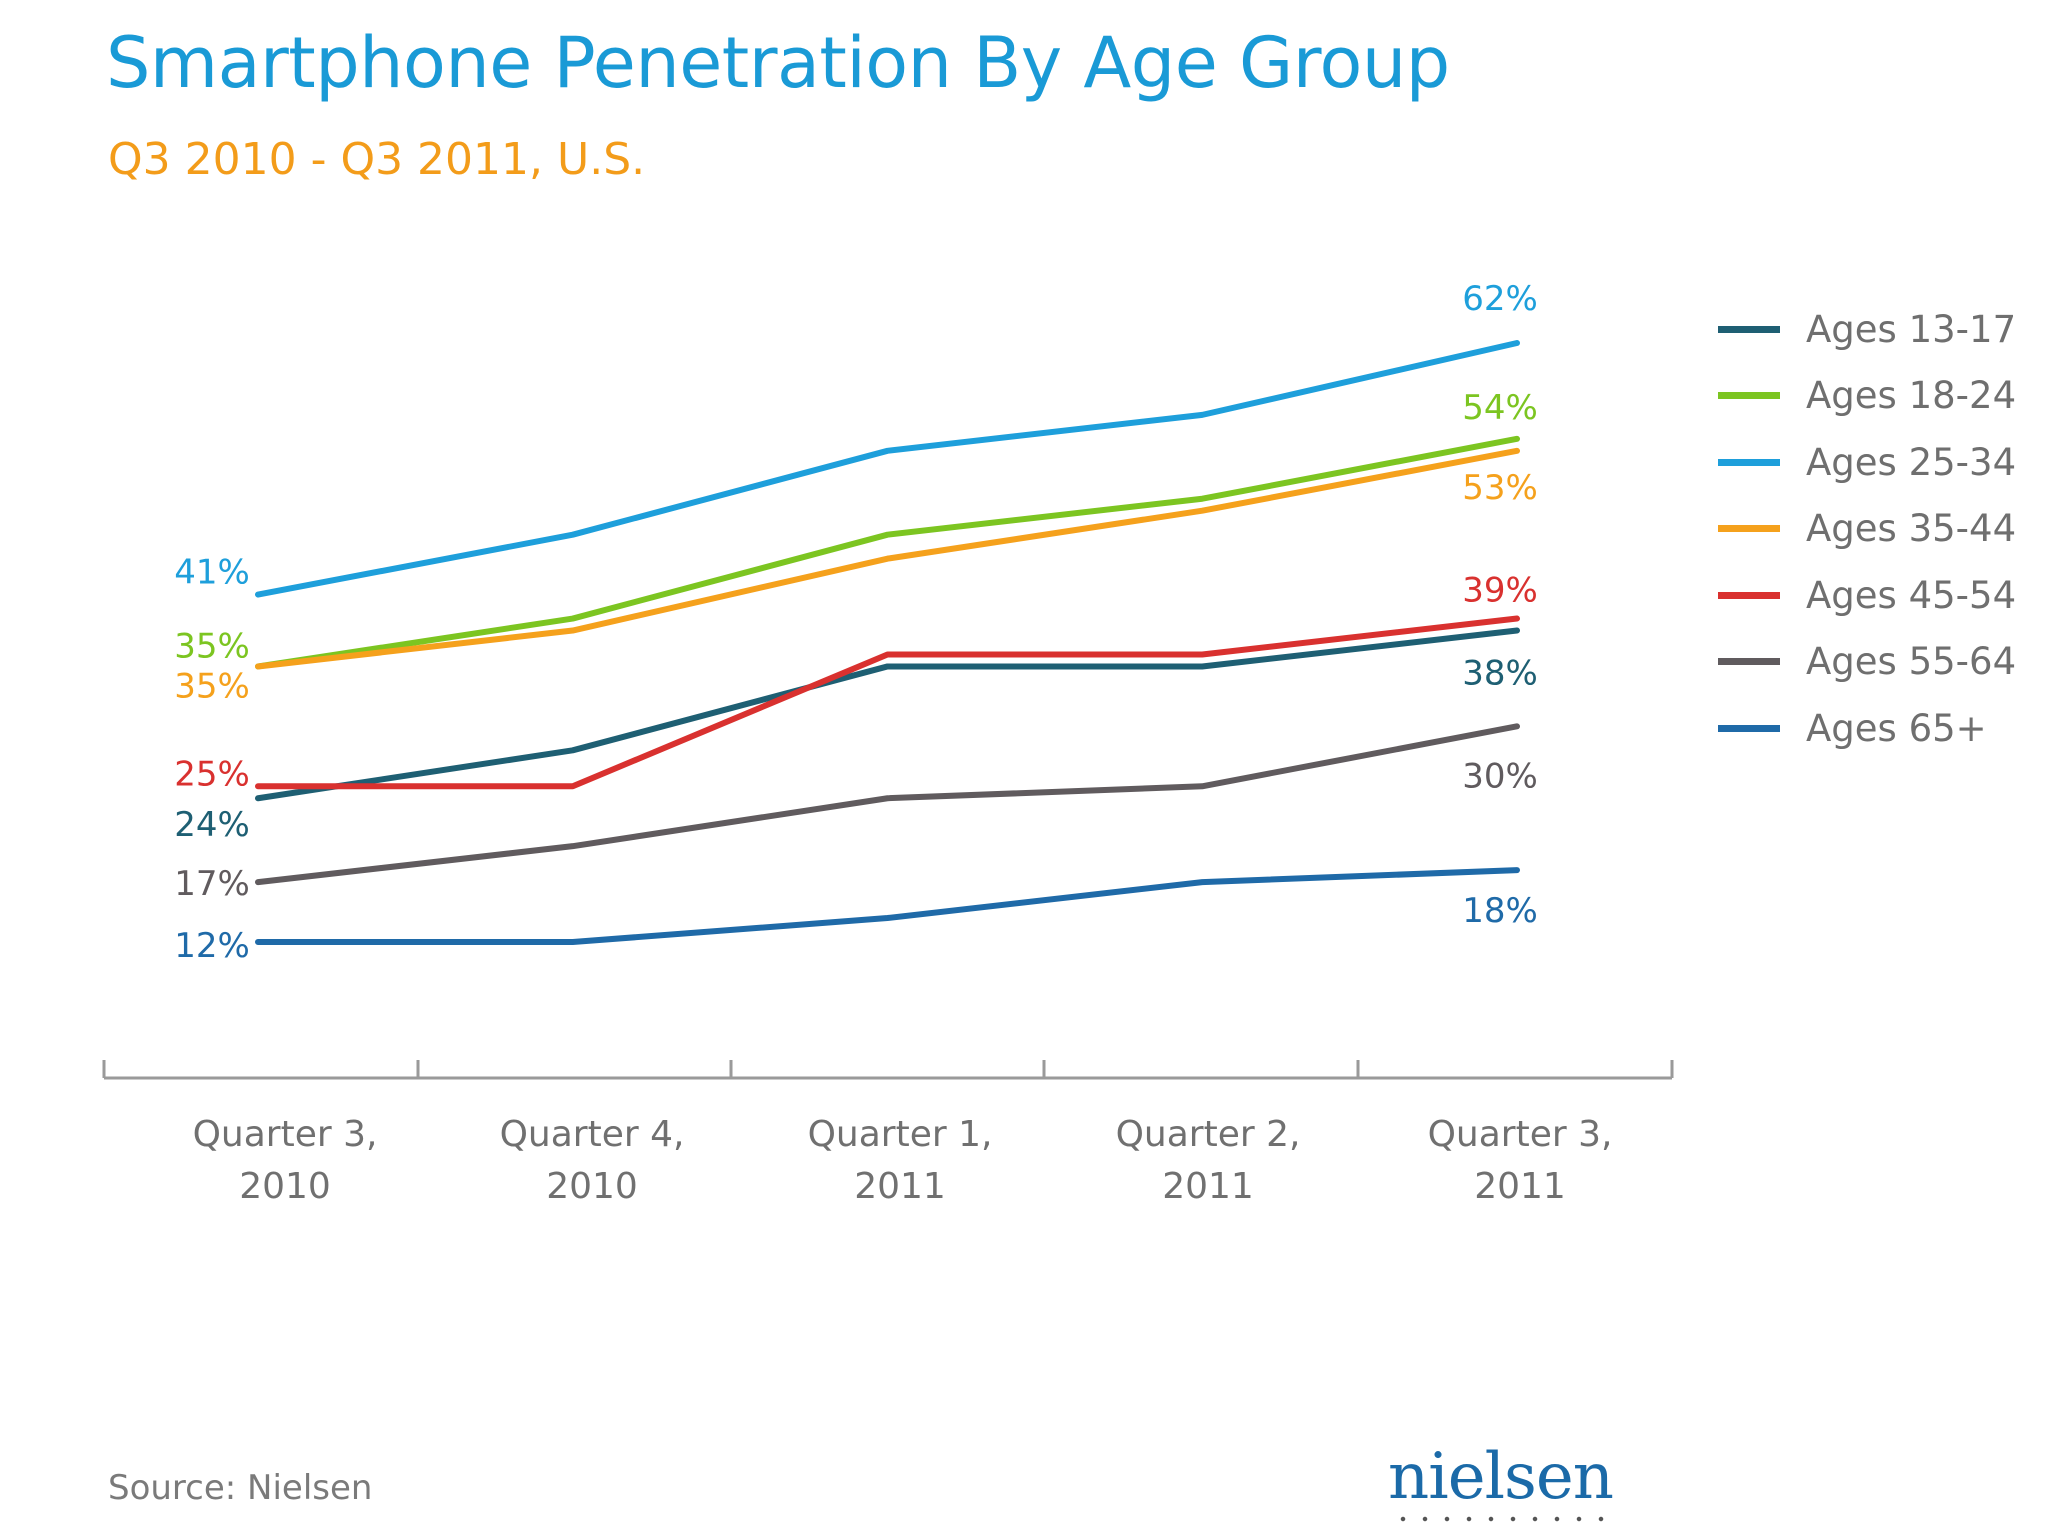 This screenshot has height=1536, width=2048. Describe the element at coordinates (1500, 674) in the screenshot. I see `end-value-label: 38%` at that location.